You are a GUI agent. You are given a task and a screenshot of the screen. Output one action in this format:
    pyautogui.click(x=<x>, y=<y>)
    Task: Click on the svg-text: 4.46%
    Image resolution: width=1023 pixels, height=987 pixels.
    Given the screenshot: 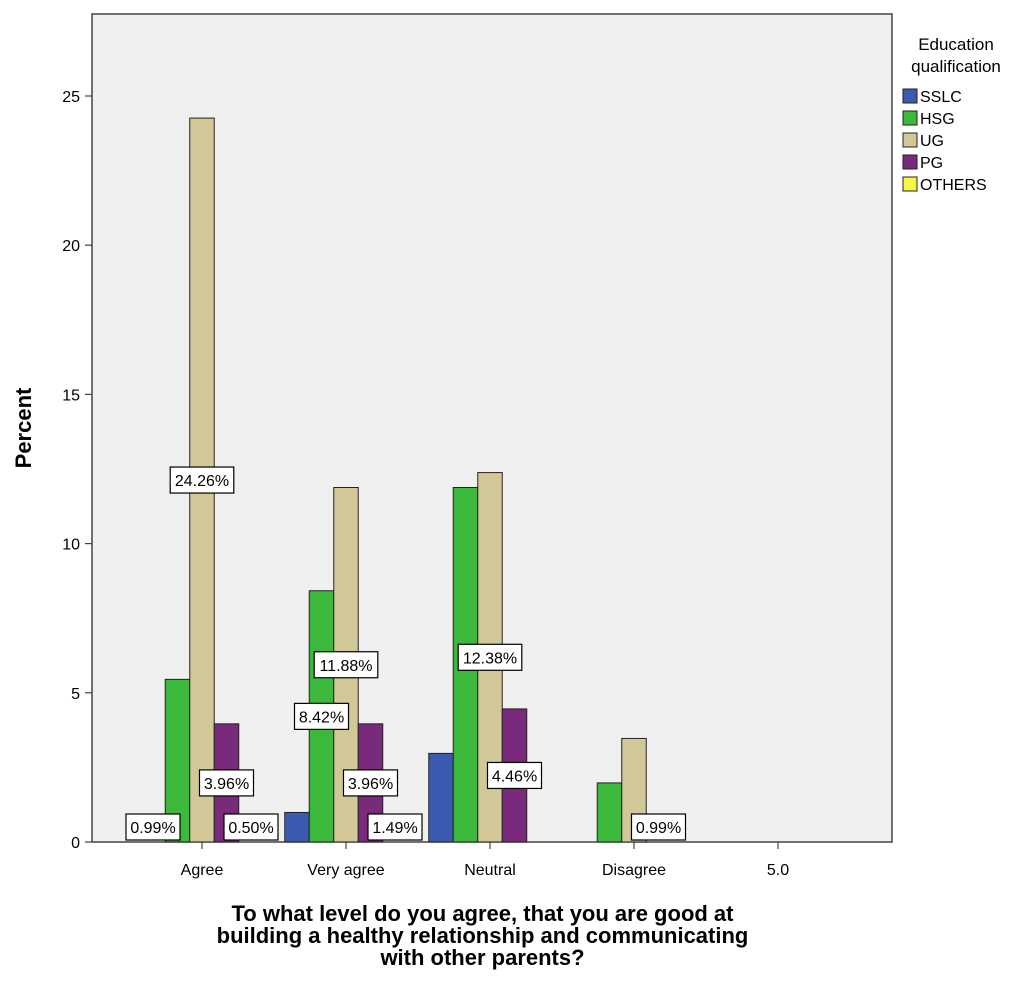 What is the action you would take?
    pyautogui.click(x=514, y=776)
    